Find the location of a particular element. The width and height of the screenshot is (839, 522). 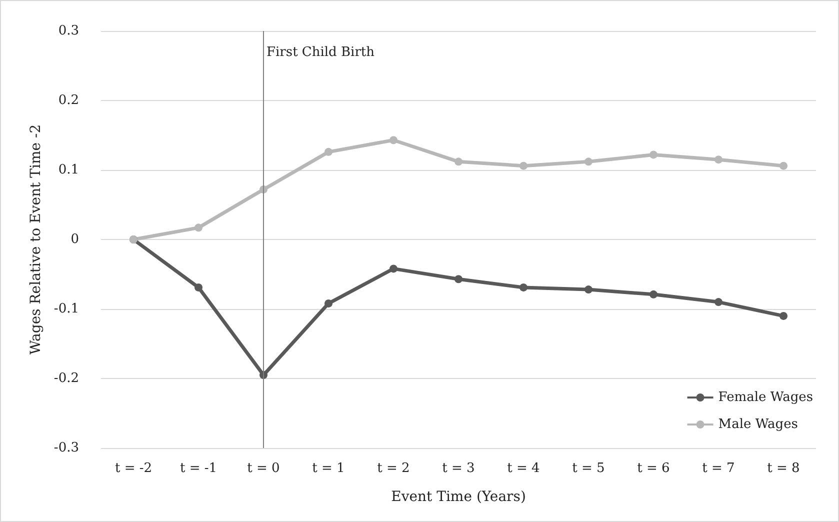

x-tick-label: t = -1 is located at coordinates (199, 468).